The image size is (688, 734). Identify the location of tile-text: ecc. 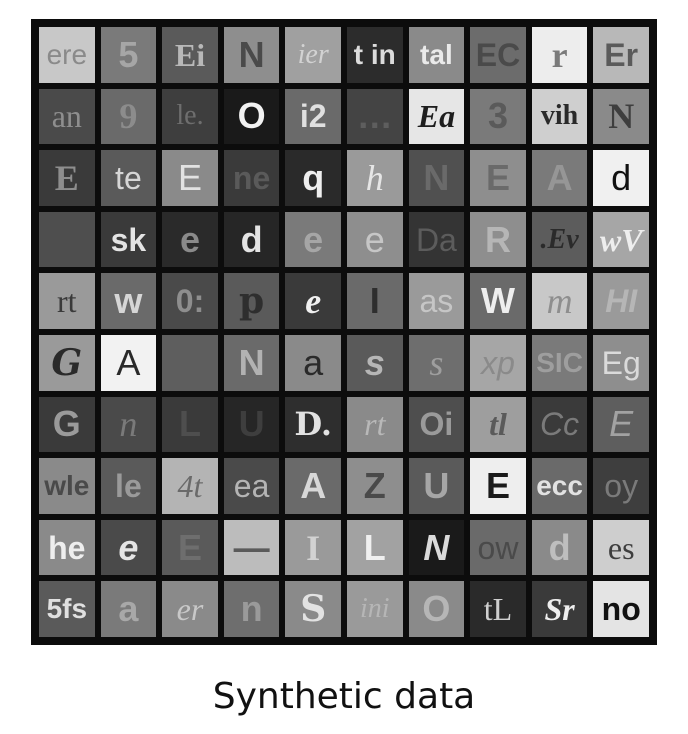
(559, 485).